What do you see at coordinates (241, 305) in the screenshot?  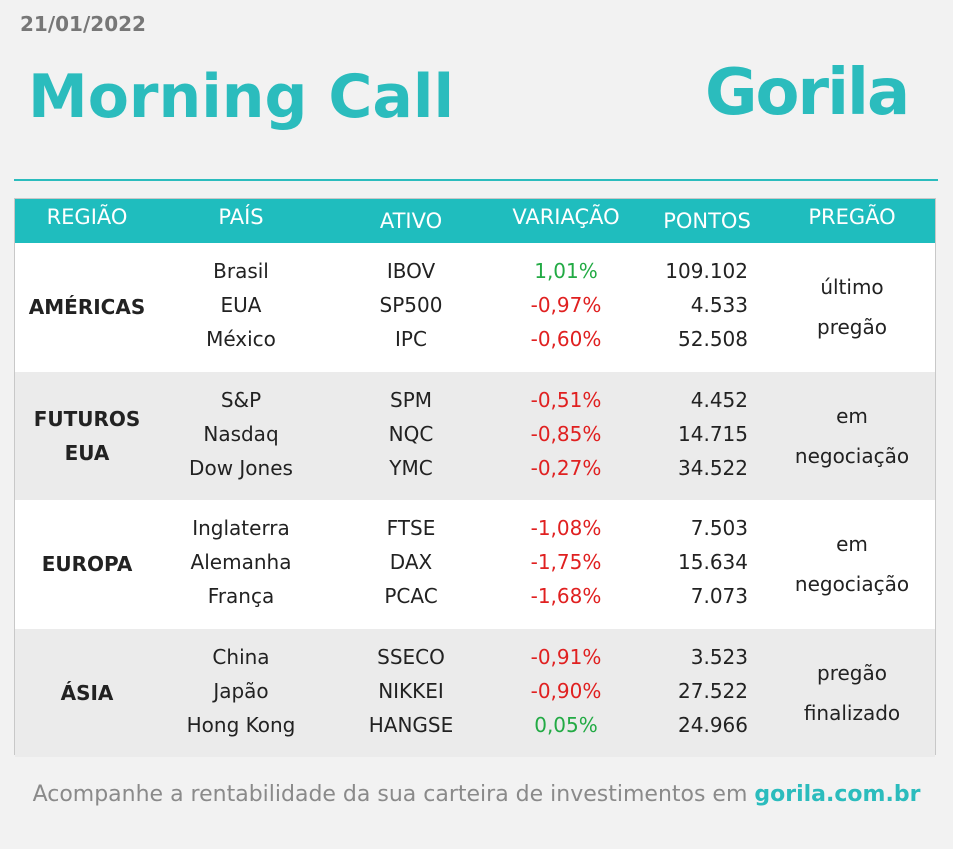 I see `country: EUA` at bounding box center [241, 305].